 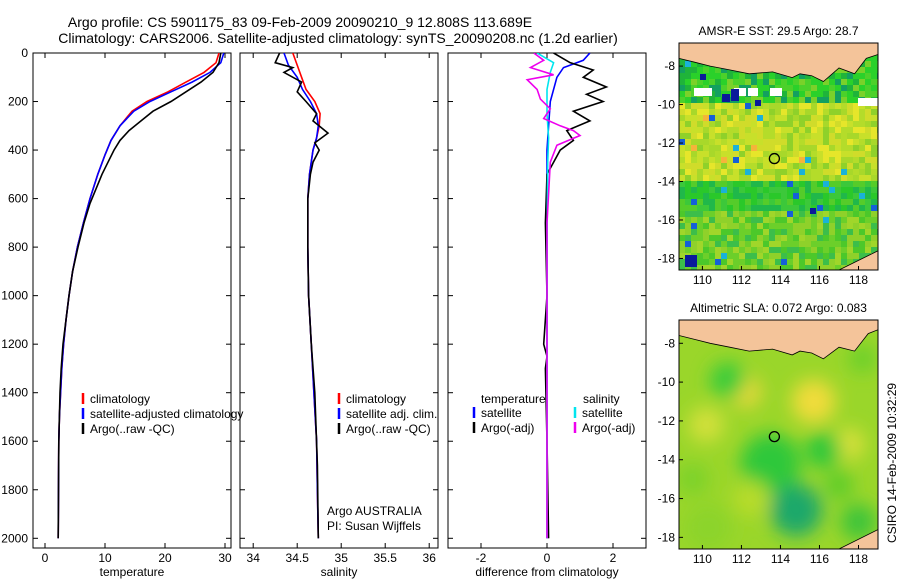 What do you see at coordinates (858, 280) in the screenshot?
I see `map-x-tick-label: 118` at bounding box center [858, 280].